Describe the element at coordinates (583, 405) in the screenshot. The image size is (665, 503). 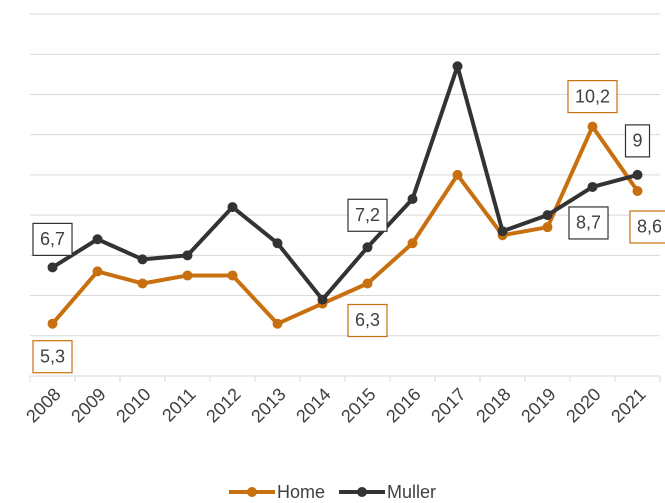
I see `x-tick-label: 2020` at that location.